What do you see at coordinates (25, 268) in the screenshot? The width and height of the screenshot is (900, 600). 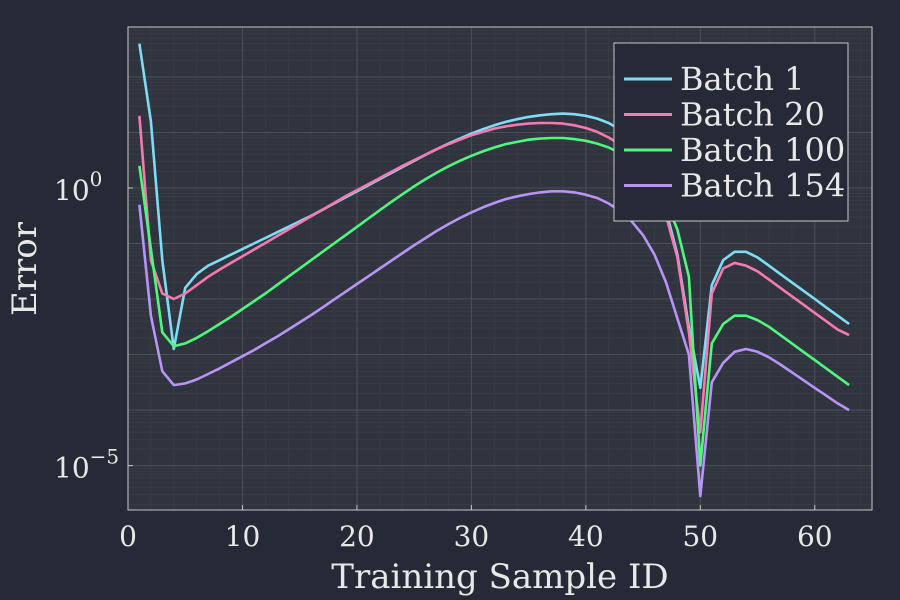 I see `y-axis-title: Error` at bounding box center [25, 268].